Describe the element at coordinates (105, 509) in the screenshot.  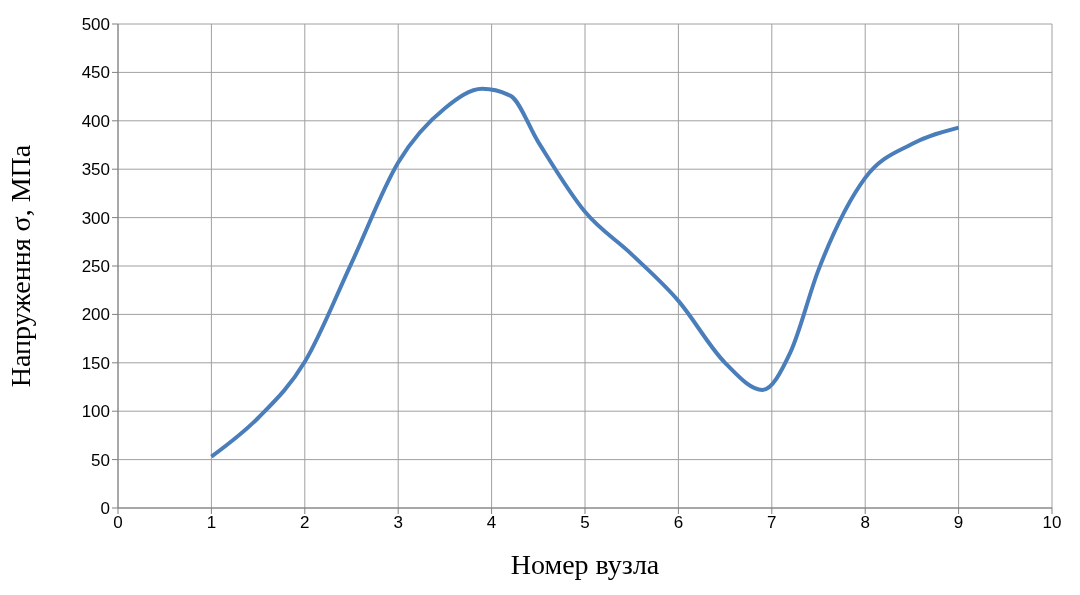
I see `y-tick-label: 0` at that location.